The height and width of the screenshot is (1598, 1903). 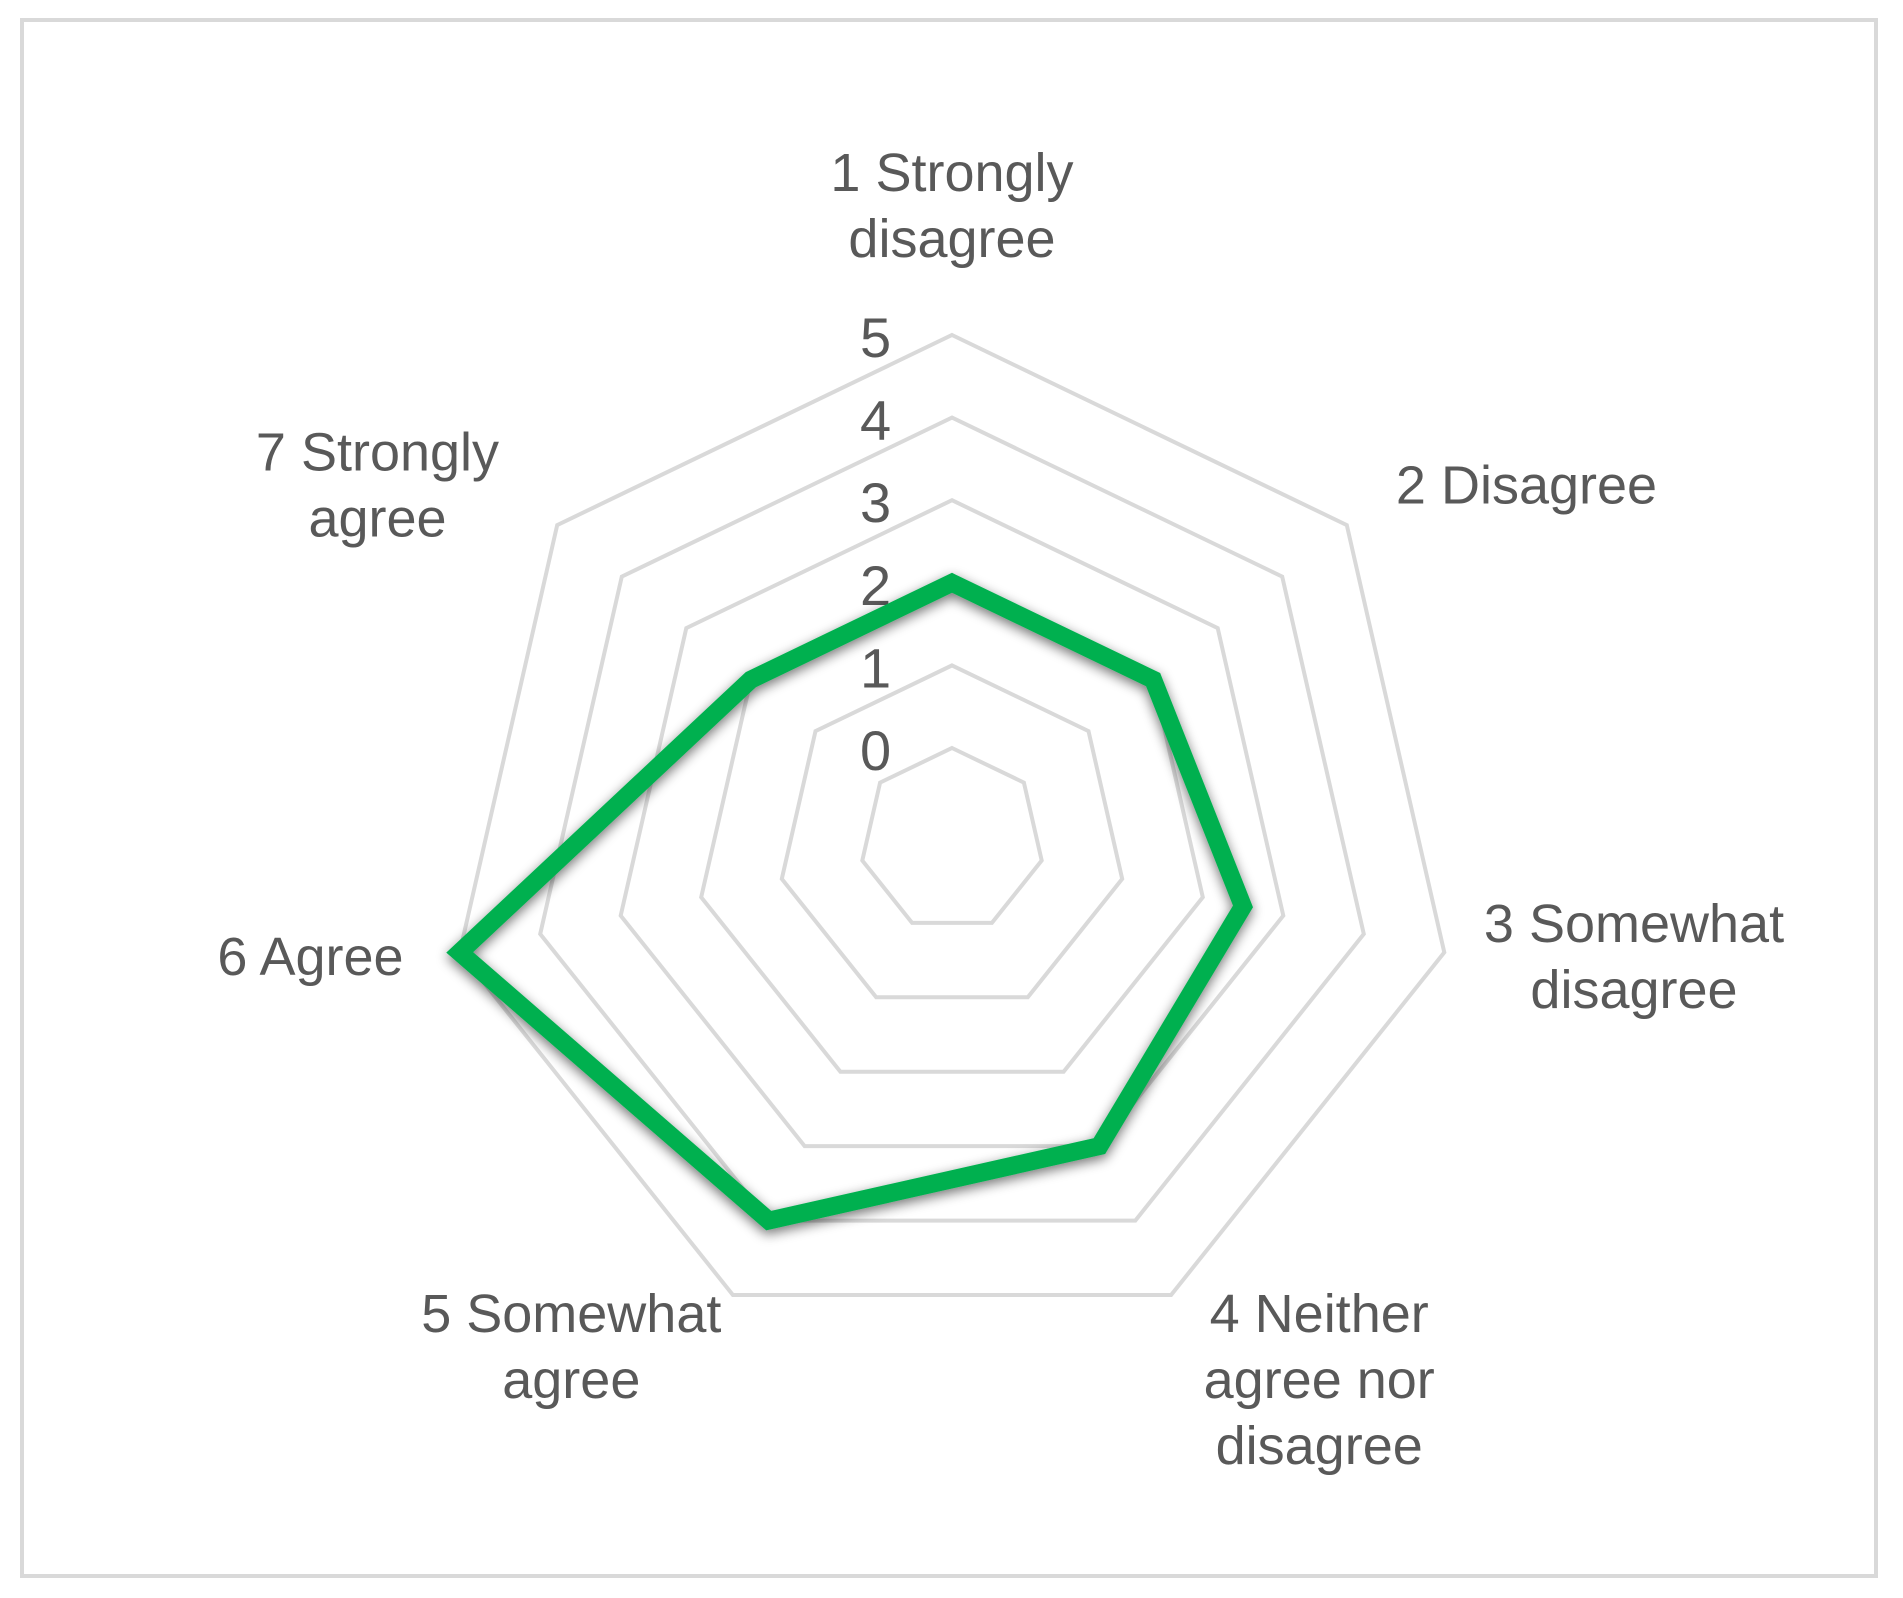 What do you see at coordinates (1634, 957) in the screenshot?
I see `category-label-3: 3 Somewhat disagree` at bounding box center [1634, 957].